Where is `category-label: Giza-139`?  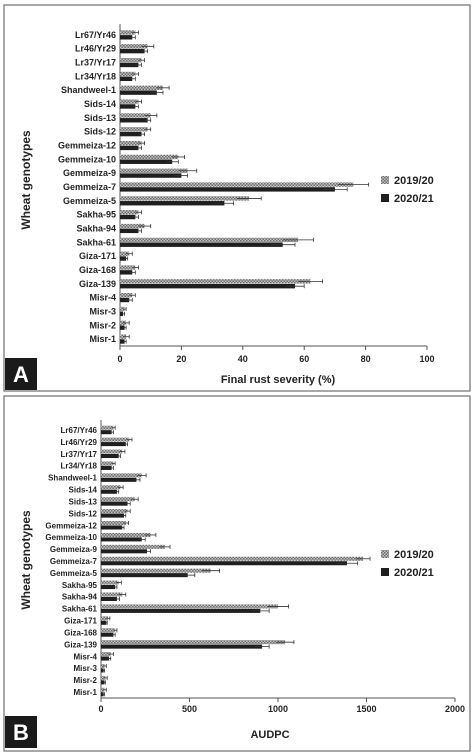
category-label: Giza-139 is located at coordinates (80, 644).